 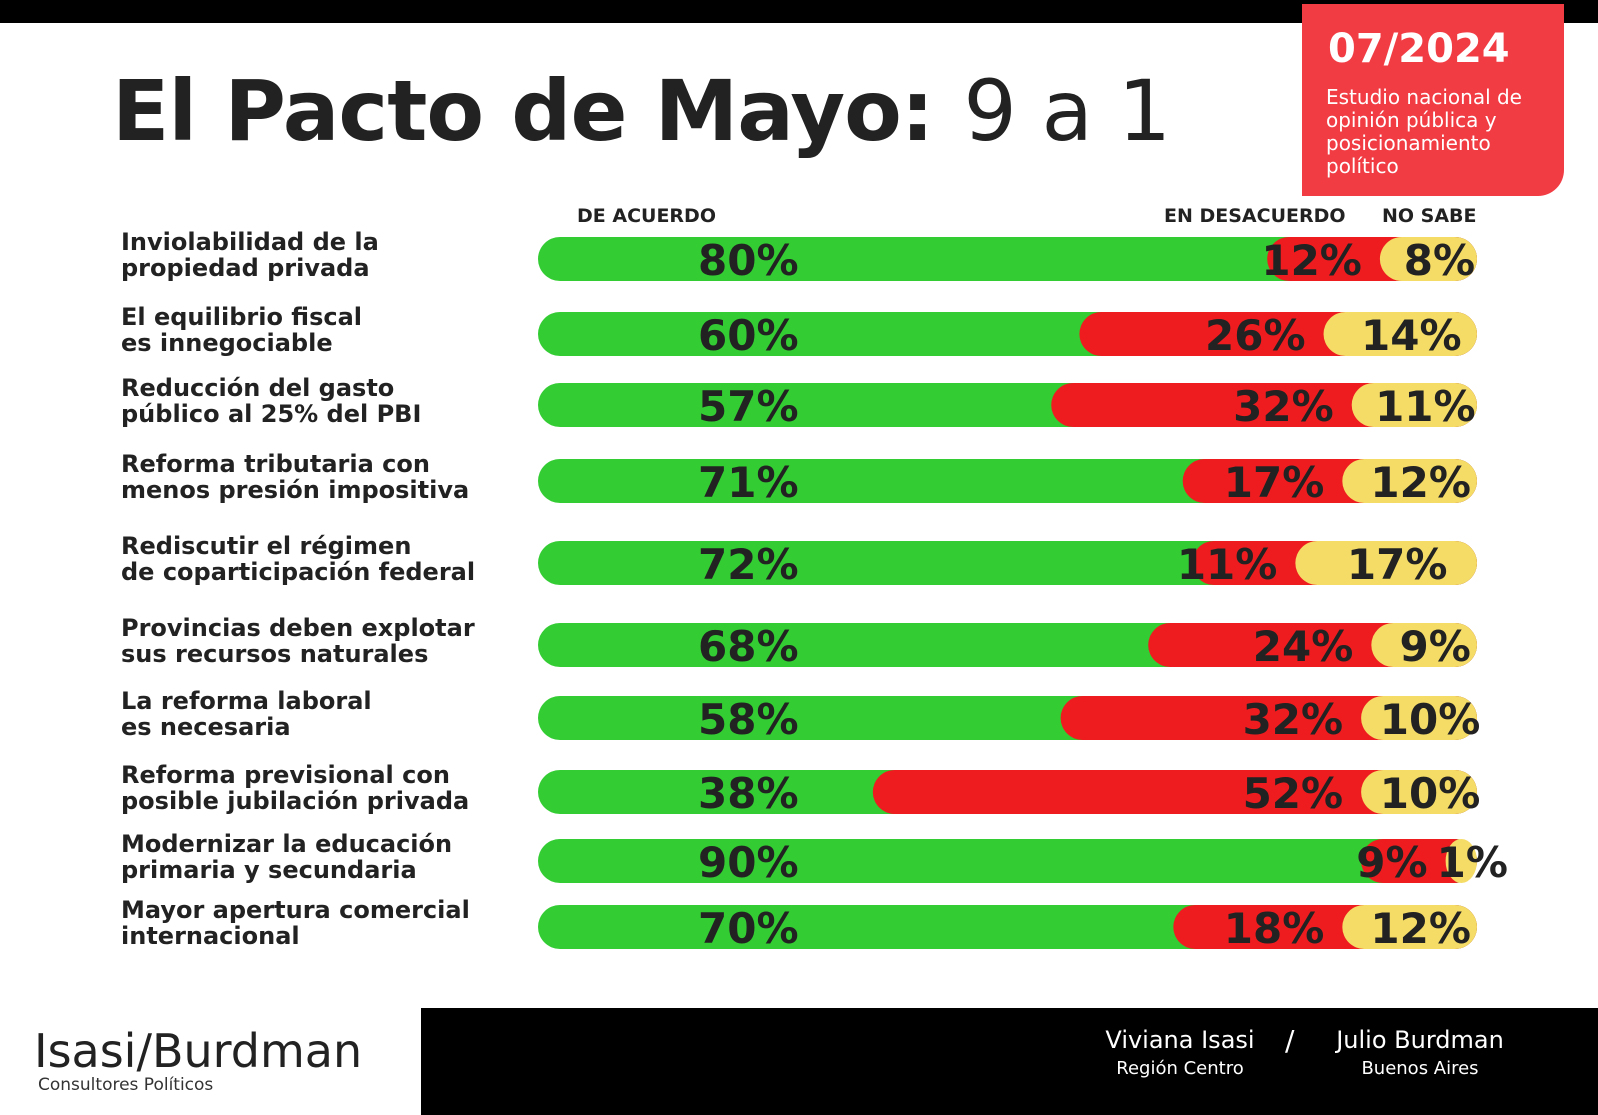 I want to click on category-label-line: menos presión impositiva, so click(x=295, y=490).